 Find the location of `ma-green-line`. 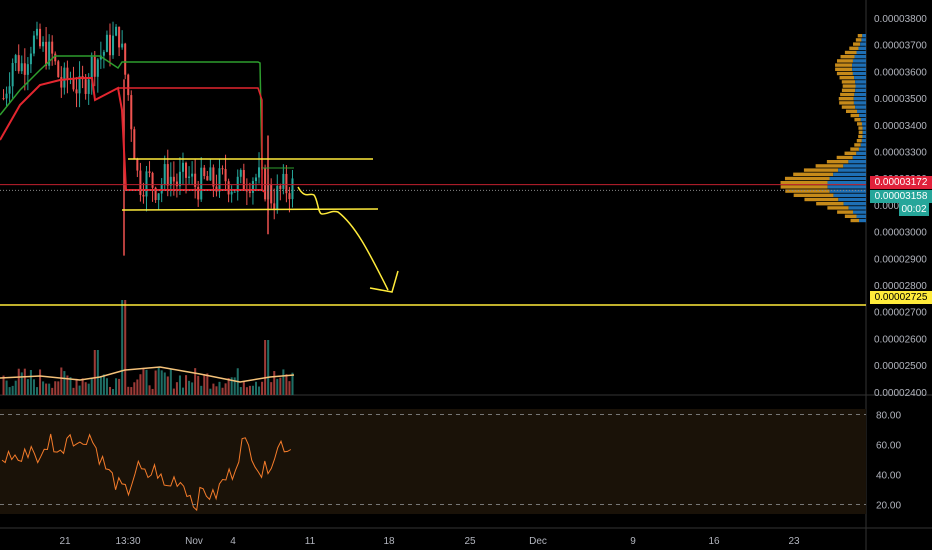

ma-green-line is located at coordinates (131, 113).